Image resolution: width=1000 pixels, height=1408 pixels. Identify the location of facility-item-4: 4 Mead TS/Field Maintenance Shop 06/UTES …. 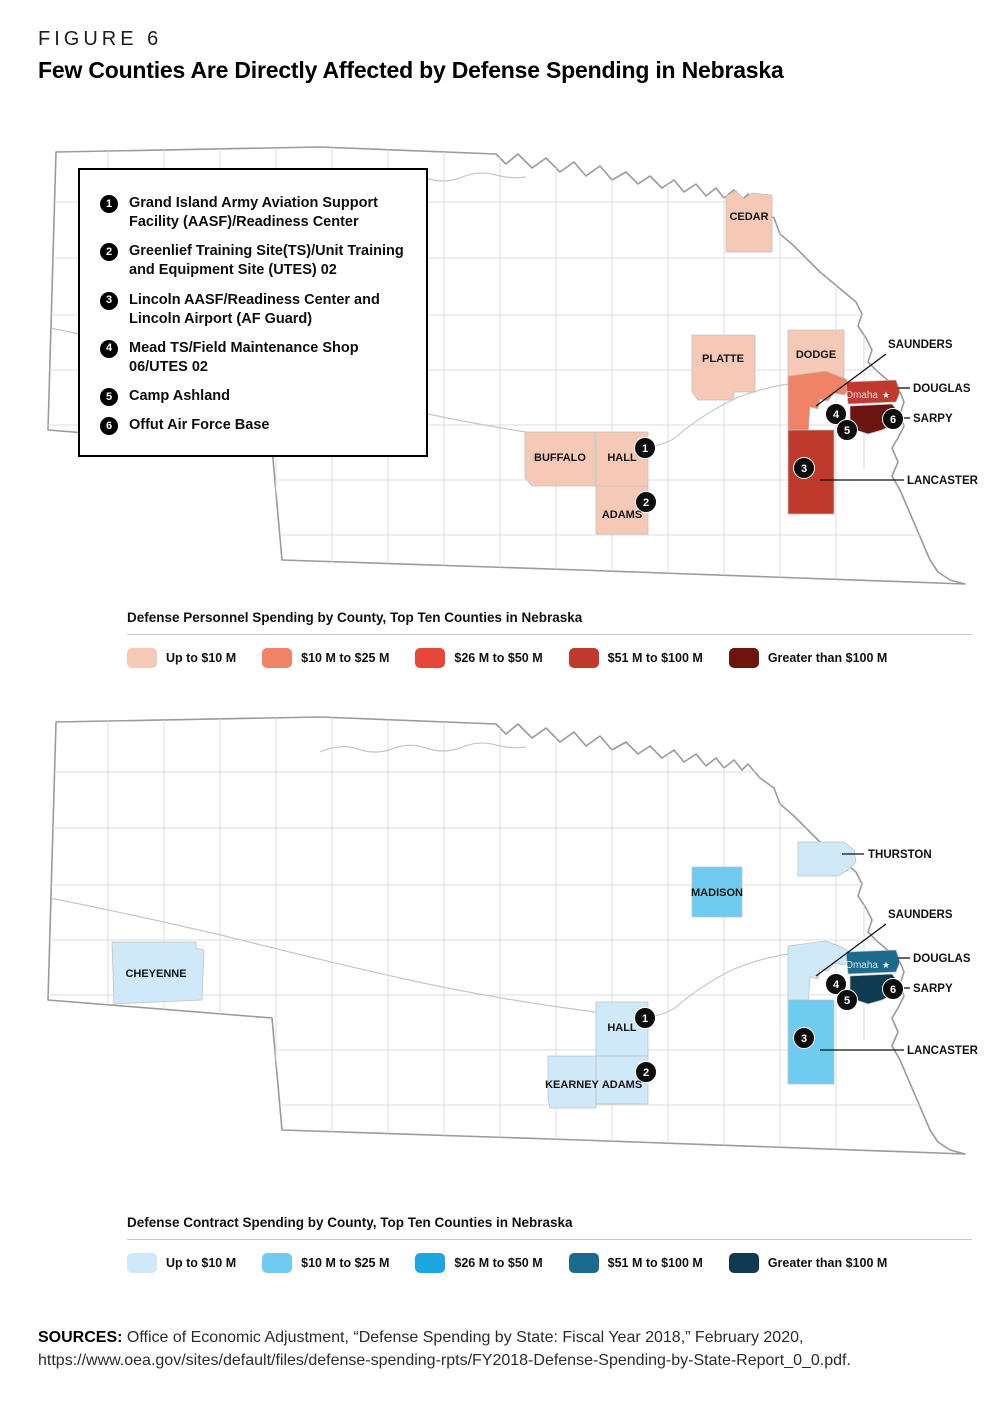
(253, 358).